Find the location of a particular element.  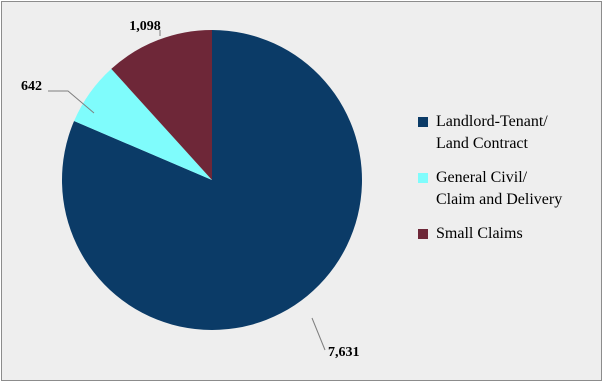

legend-label-landlord-tenant-line-1: Landlord-Tenant/ is located at coordinates (492, 121).